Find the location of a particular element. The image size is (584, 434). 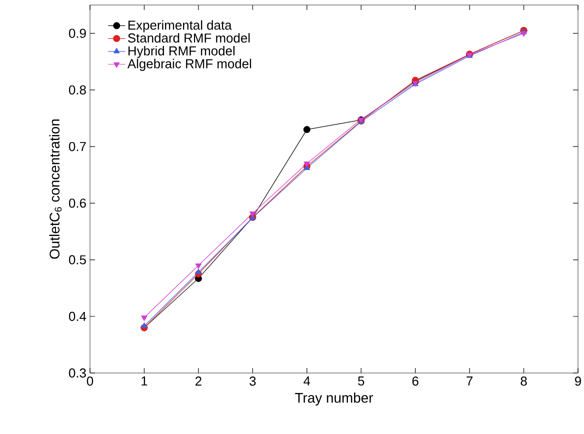

x-tick-label: 7 is located at coordinates (469, 381).